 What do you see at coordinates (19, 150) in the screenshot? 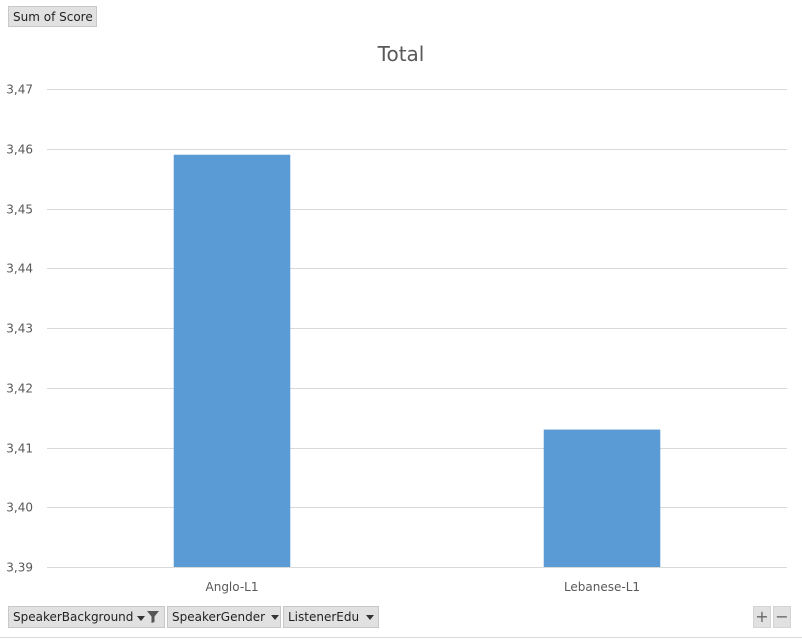
I see `y-tick-label: 3,46` at bounding box center [19, 150].